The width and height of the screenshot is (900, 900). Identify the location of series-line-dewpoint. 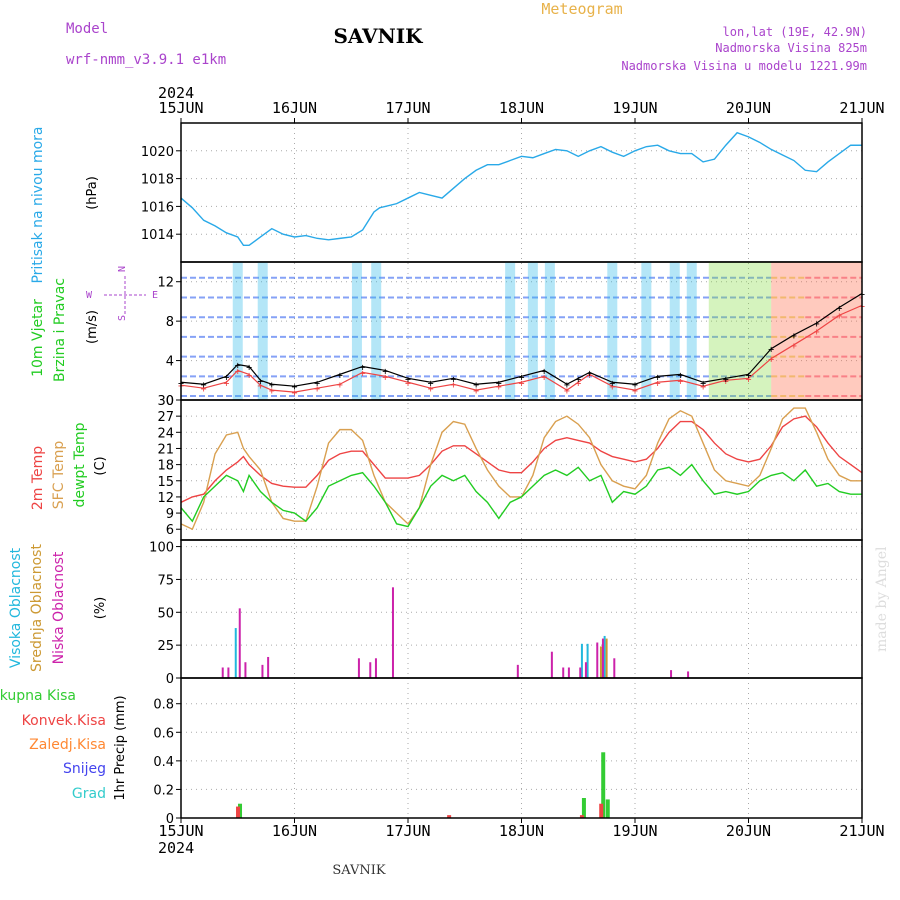
(521, 495).